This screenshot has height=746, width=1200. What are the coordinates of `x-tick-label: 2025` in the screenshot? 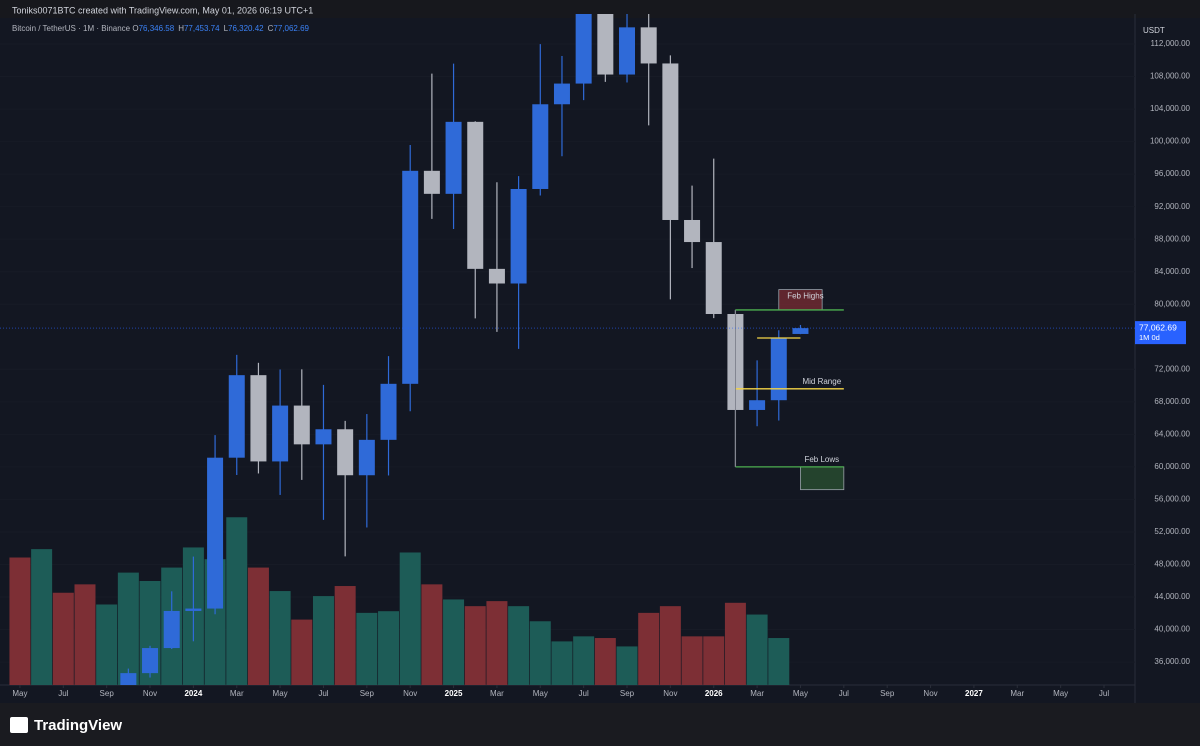 It's located at (454, 693).